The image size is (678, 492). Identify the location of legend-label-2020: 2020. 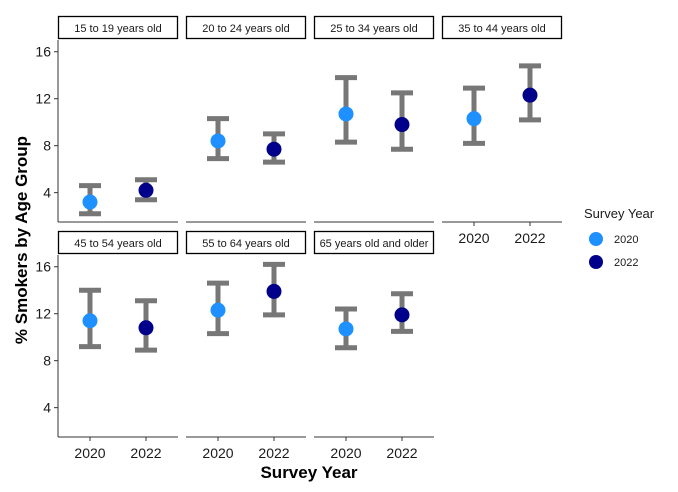
(626, 240).